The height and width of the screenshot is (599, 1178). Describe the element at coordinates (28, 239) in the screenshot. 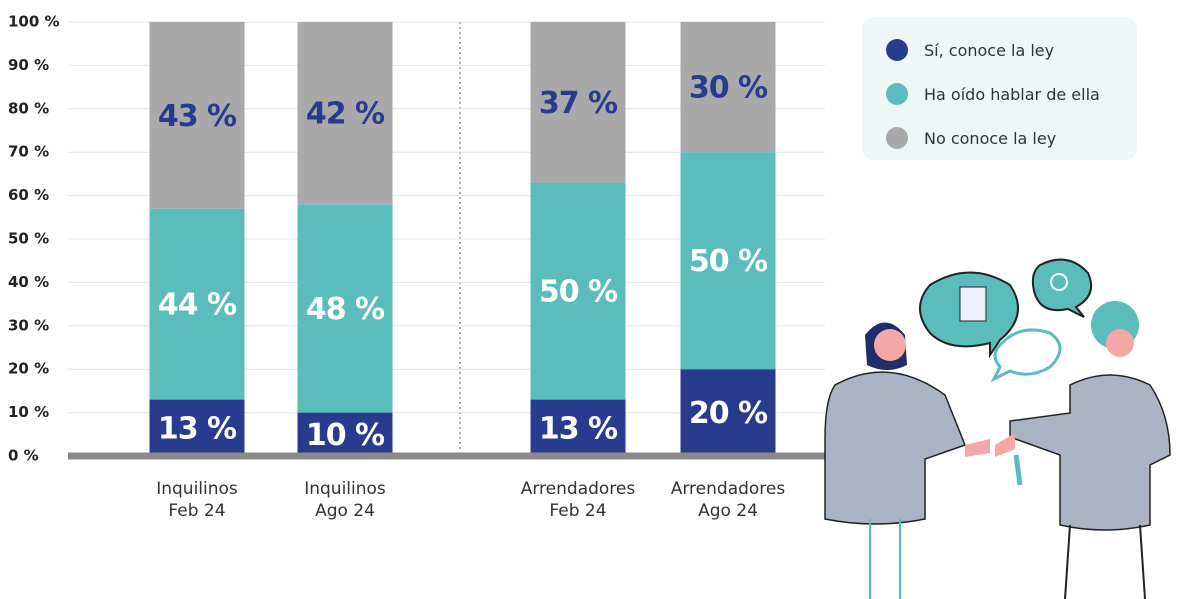

I see `y-tick-label: 50 %` at that location.